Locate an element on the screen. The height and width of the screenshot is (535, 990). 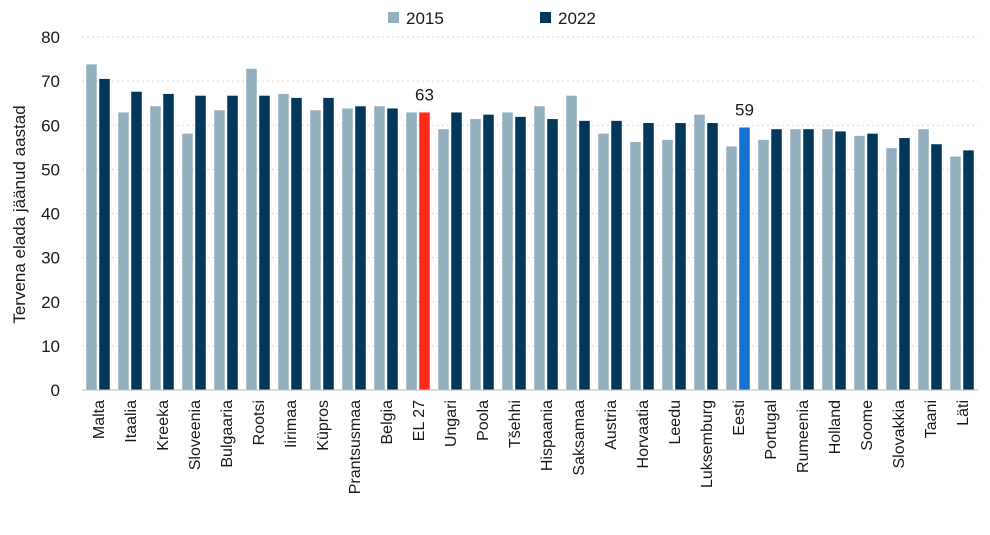
legend-item: 2022 is located at coordinates (568, 18).